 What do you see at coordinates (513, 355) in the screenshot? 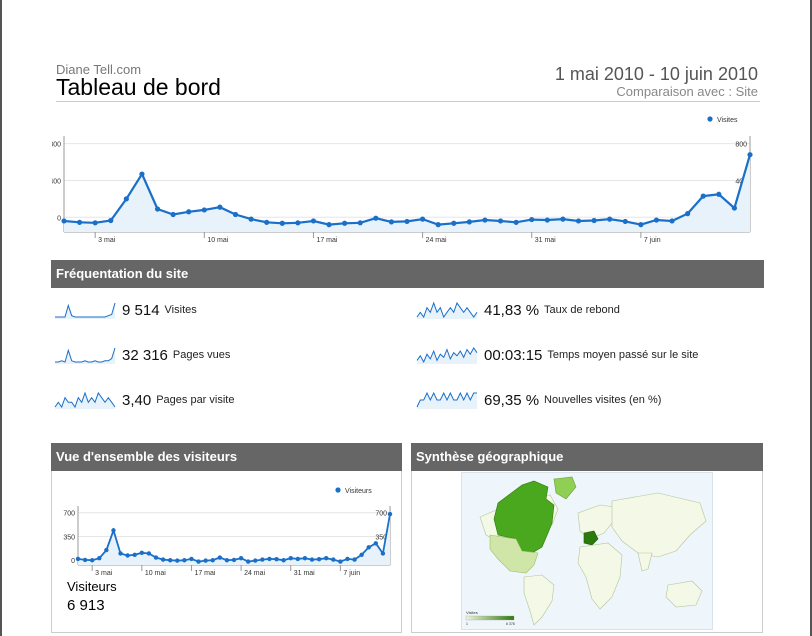
I see `metric-value: 00:03:15` at bounding box center [513, 355].